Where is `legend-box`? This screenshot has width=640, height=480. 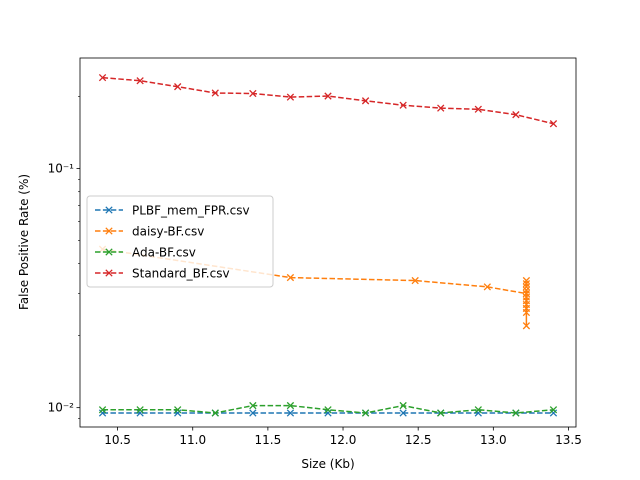
legend-box is located at coordinates (180, 241).